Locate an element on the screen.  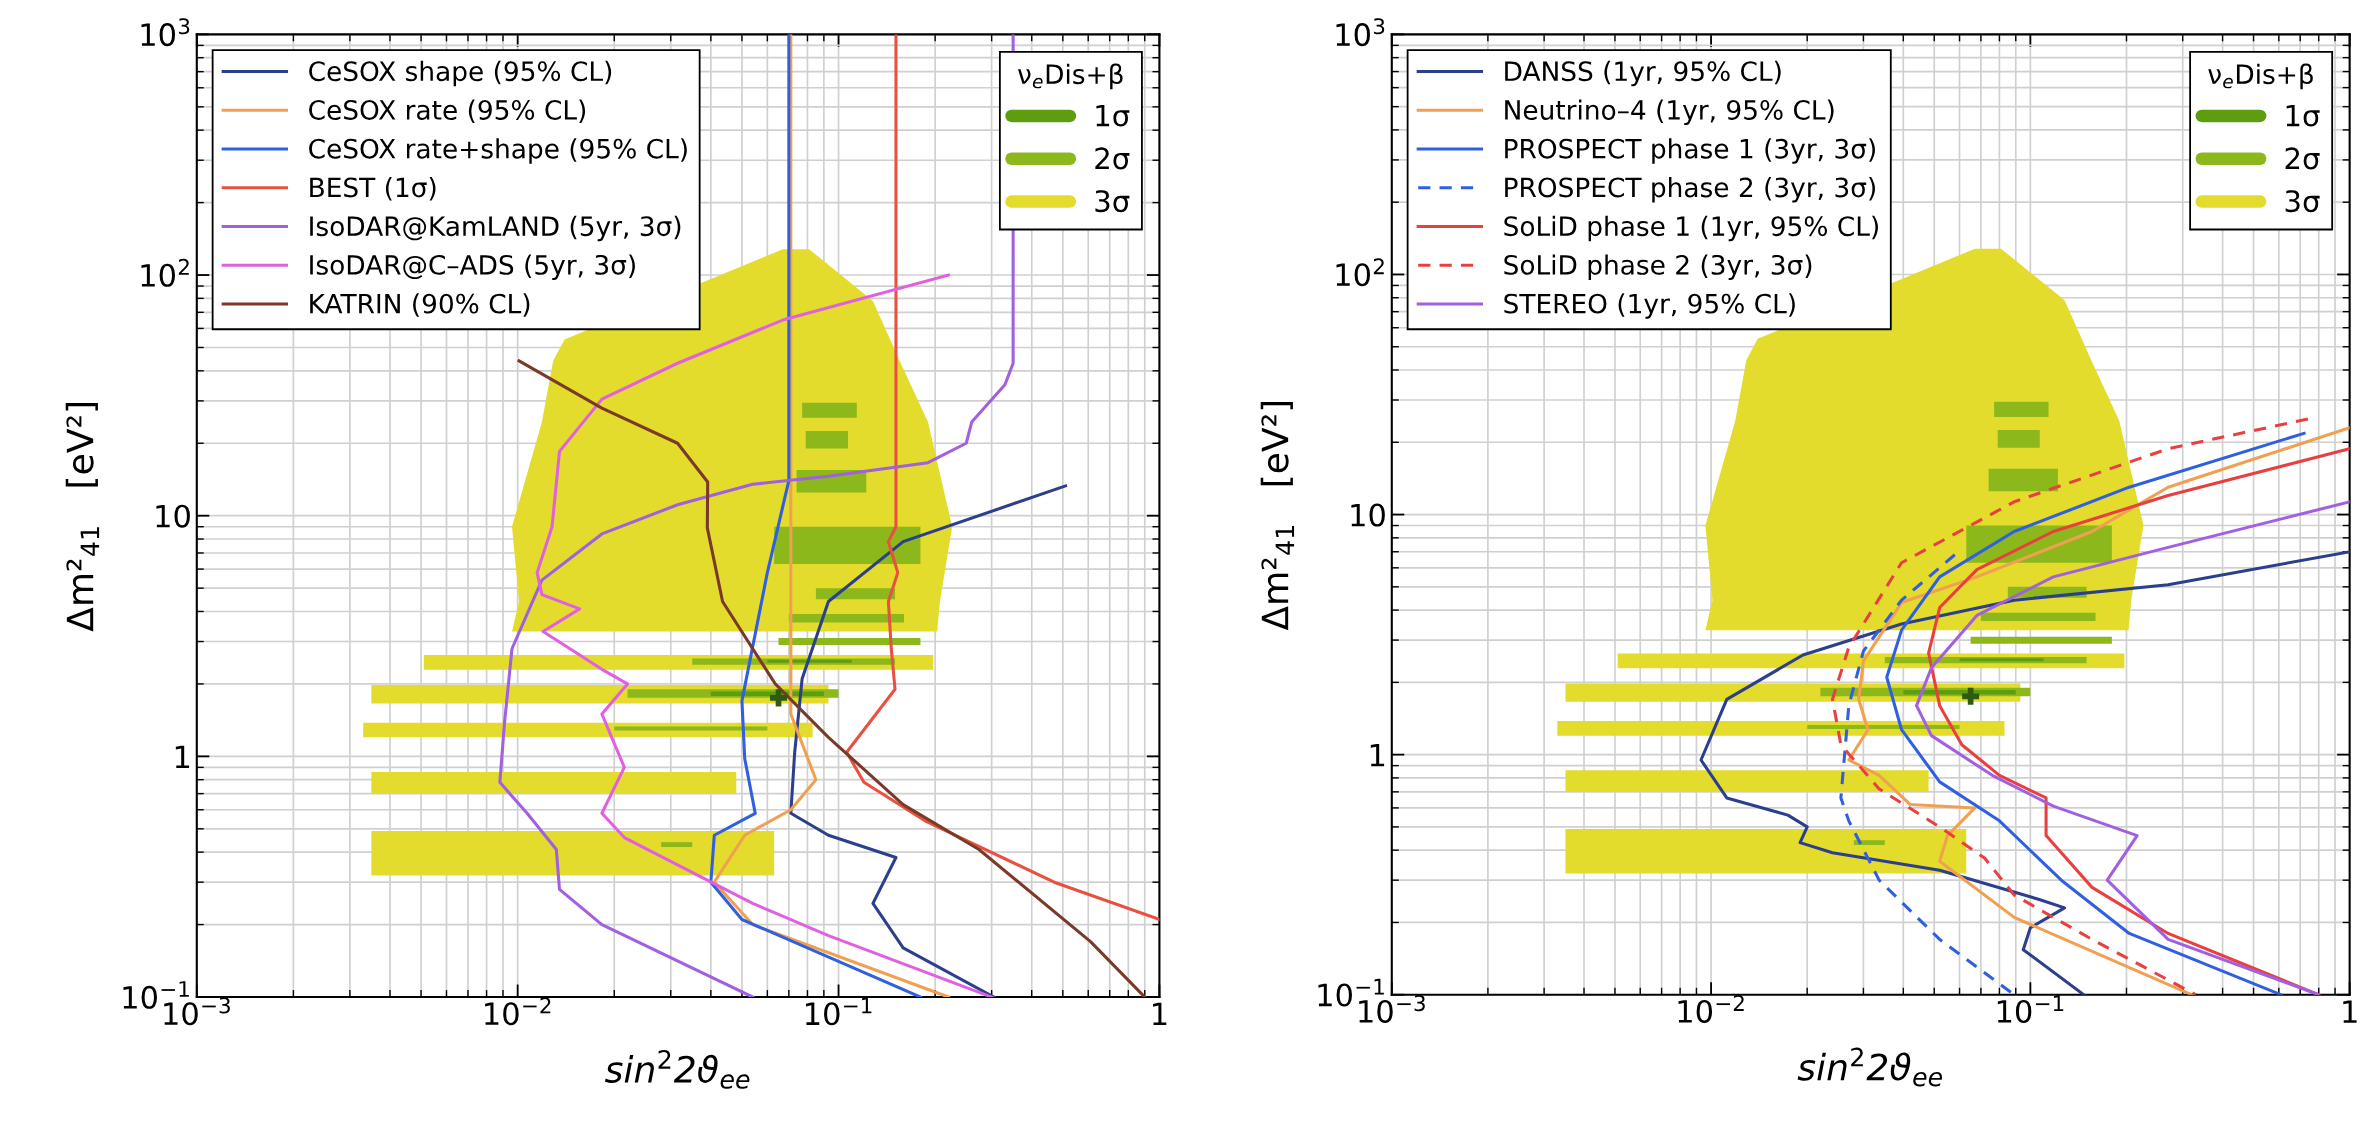
legend-label: DANSS (1yr, 95% CL) is located at coordinates (1643, 73).